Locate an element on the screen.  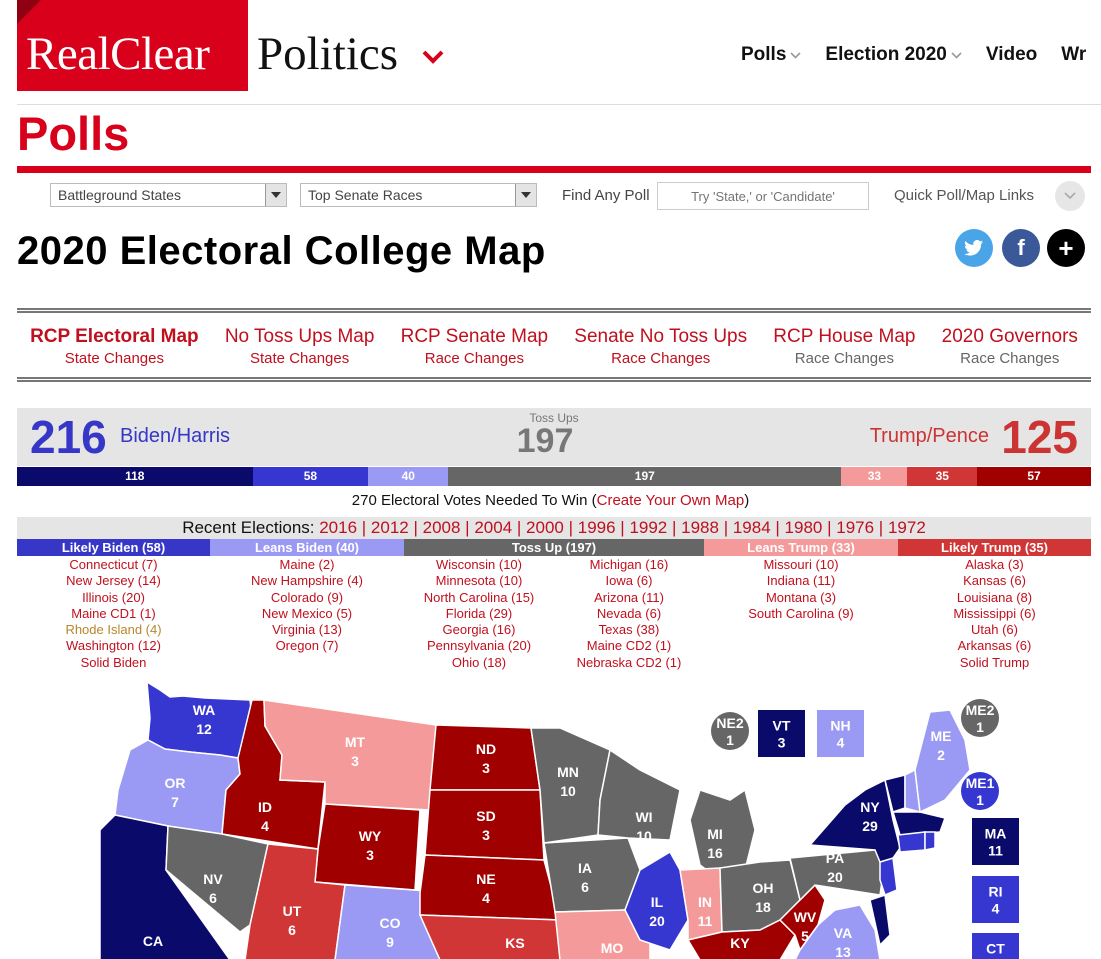
election-year-link: 1980 is located at coordinates (803, 527).